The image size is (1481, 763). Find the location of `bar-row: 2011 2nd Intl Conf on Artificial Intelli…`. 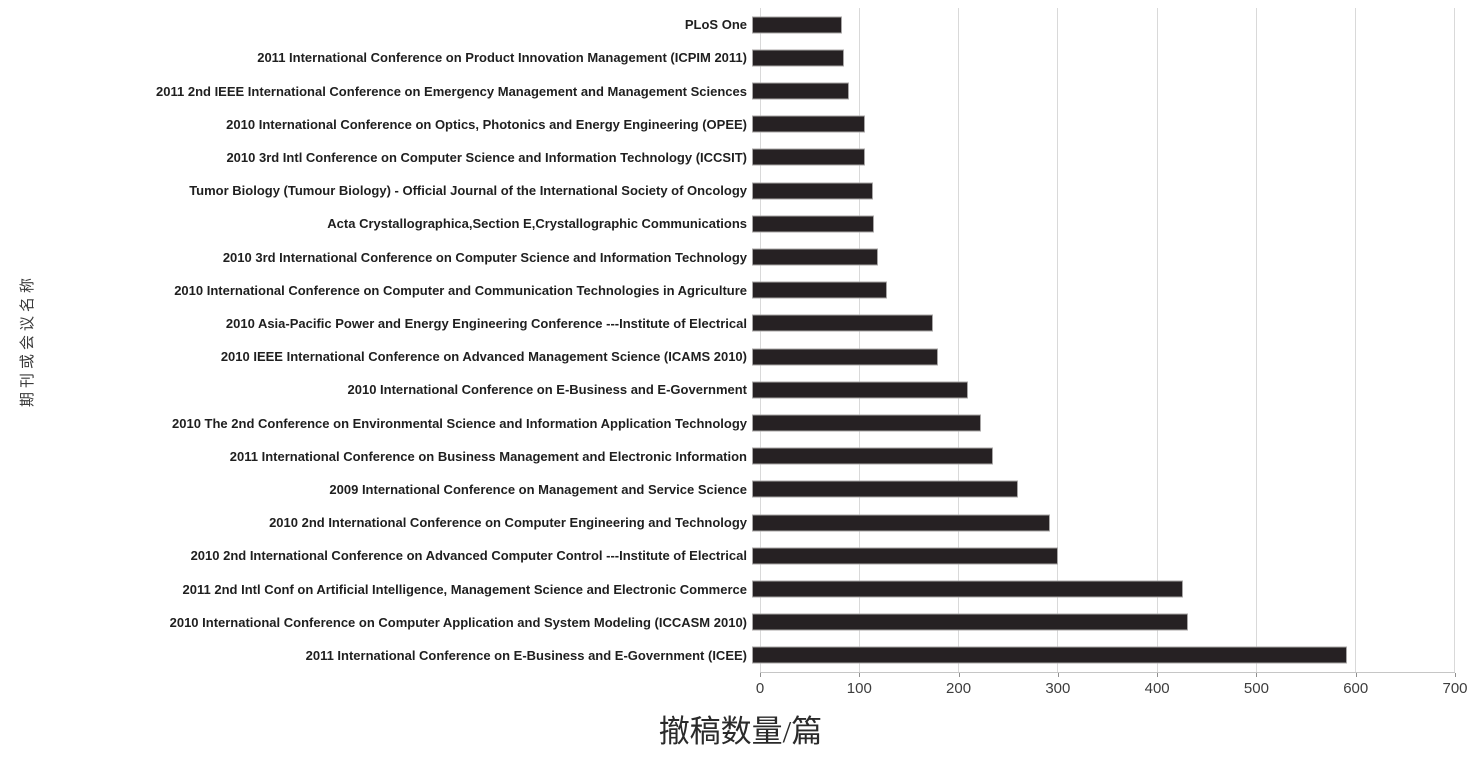

bar-row: 2011 2nd Intl Conf on Artificial Intelli… is located at coordinates (727, 588).